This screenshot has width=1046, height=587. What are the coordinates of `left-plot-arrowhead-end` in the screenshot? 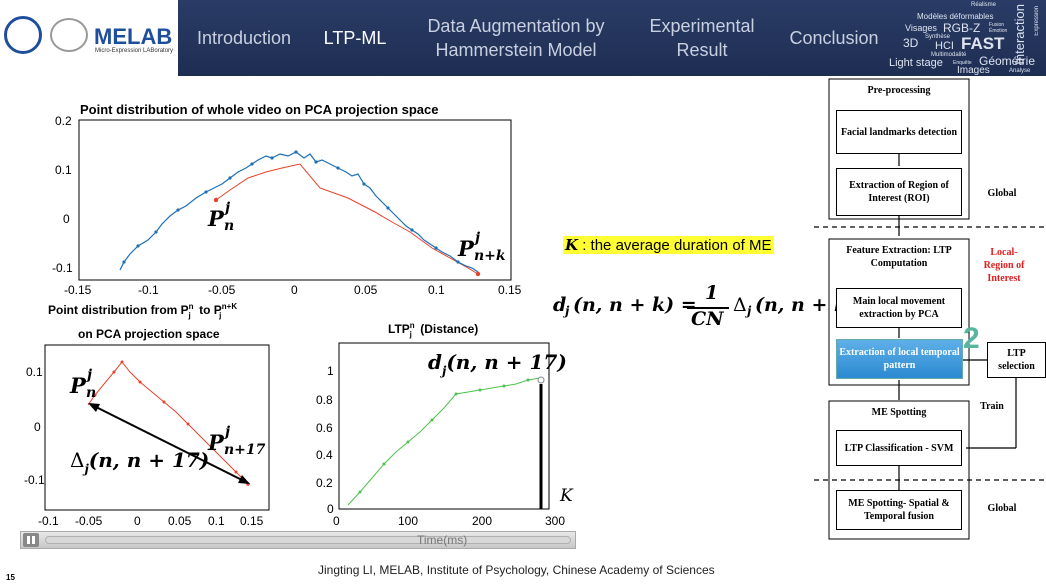 It's located at (244, 479).